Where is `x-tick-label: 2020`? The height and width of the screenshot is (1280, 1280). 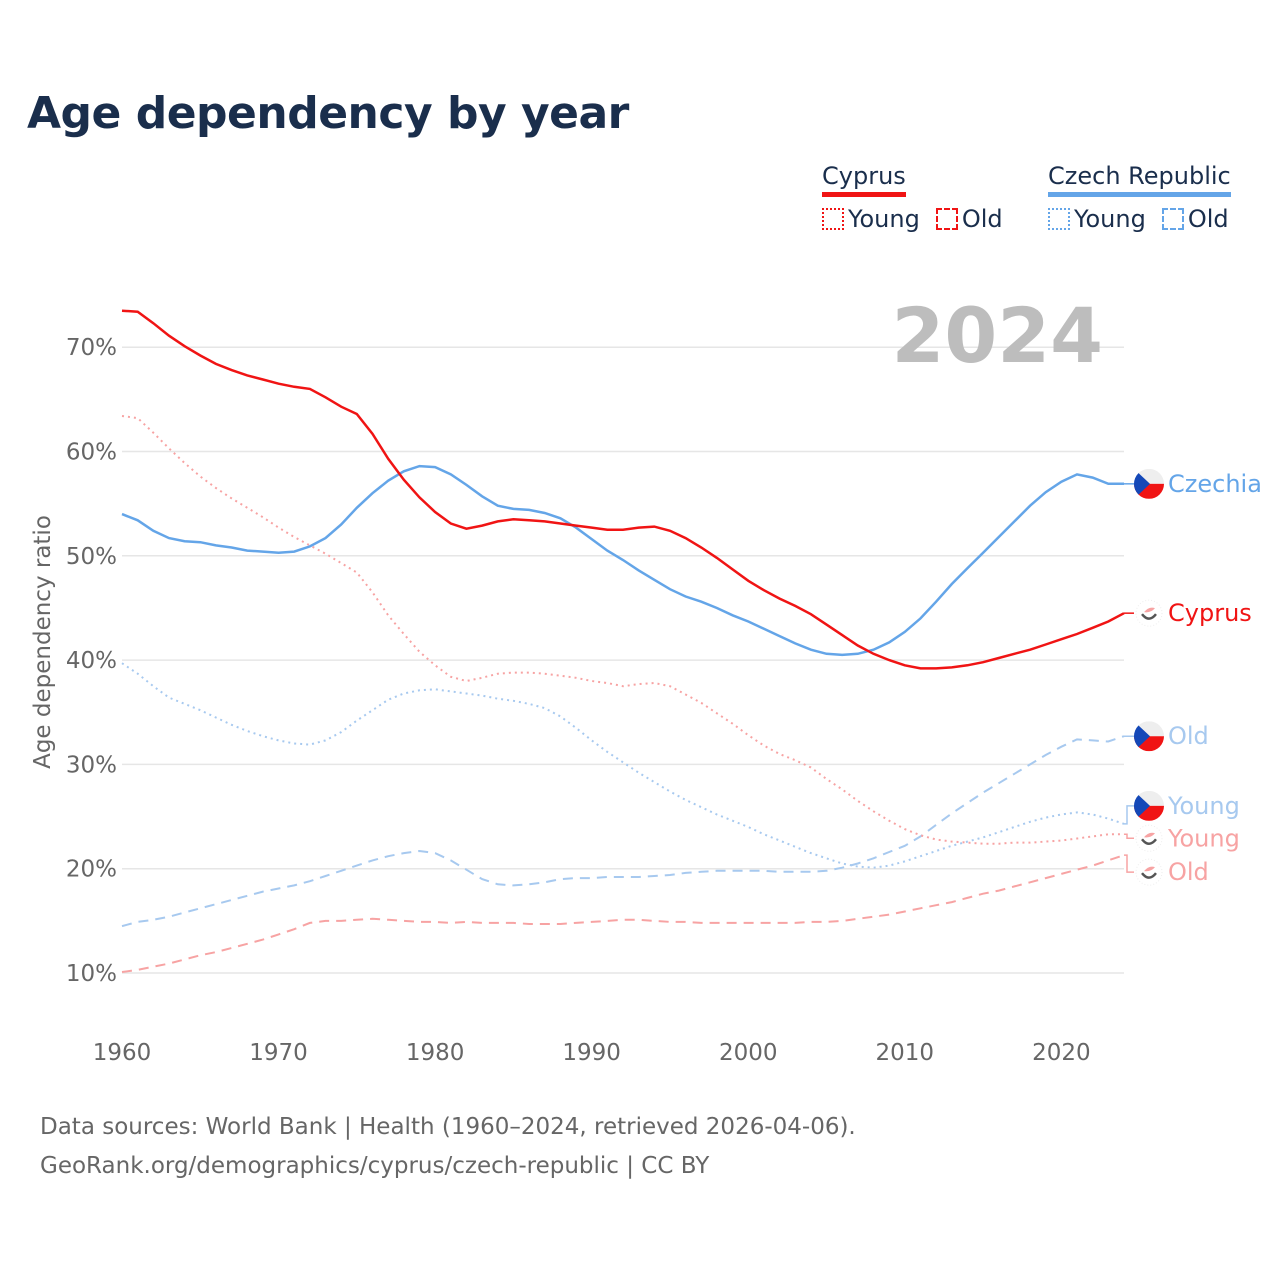 x-tick-label: 2020 is located at coordinates (1061, 1053).